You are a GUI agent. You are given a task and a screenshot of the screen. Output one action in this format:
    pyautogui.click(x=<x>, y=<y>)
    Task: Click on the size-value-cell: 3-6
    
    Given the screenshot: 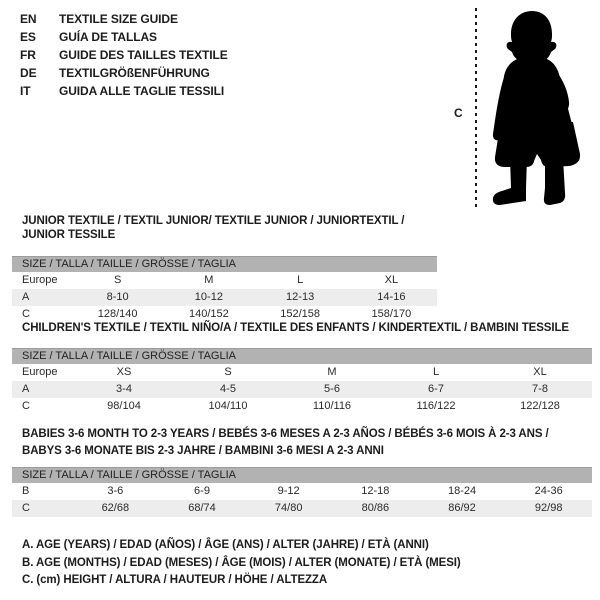 What is the action you would take?
    pyautogui.click(x=115, y=491)
    